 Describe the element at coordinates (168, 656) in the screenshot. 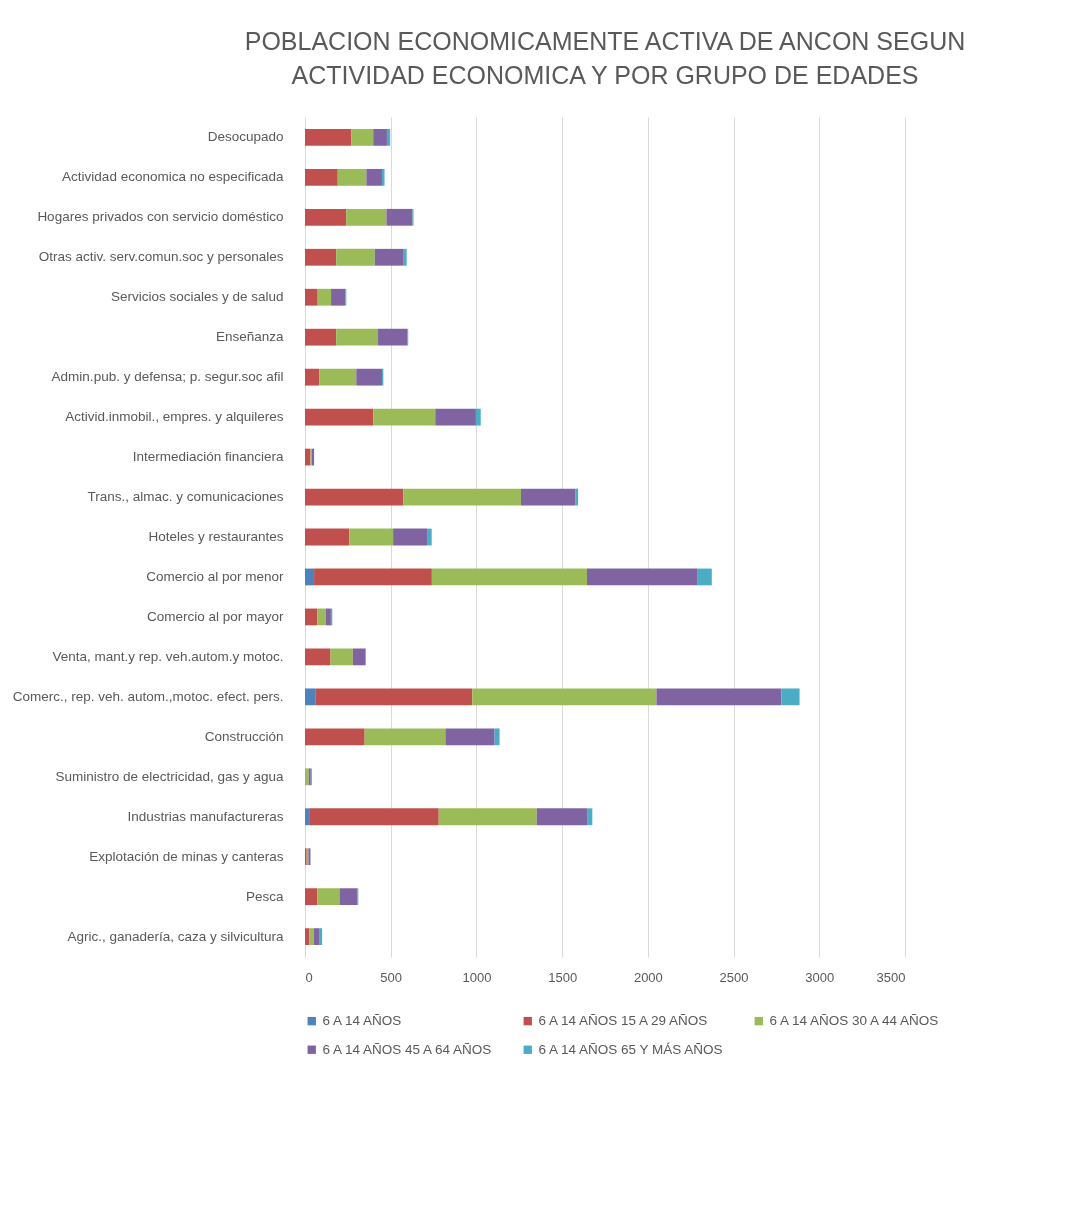

I see `y-tick-label: Venta, mant.y rep. veh.autom.y motoc.` at that location.